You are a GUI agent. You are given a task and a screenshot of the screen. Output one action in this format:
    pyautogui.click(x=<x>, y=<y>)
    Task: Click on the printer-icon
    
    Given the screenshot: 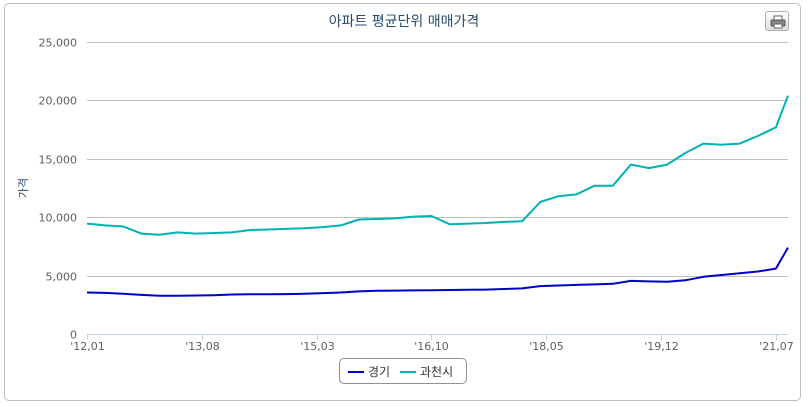 What is the action you would take?
    pyautogui.click(x=778, y=22)
    